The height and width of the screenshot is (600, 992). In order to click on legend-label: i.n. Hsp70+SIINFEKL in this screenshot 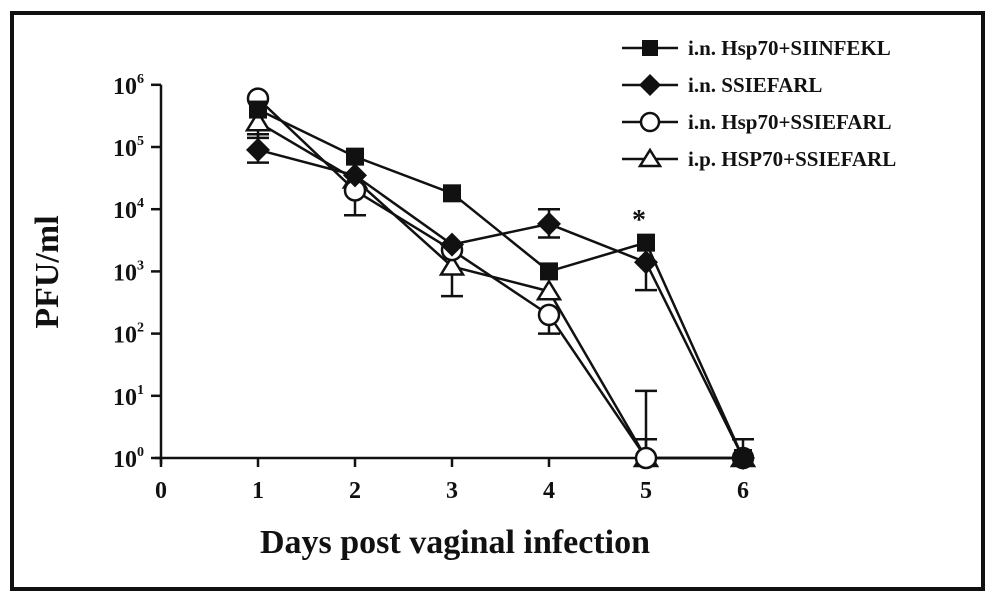, I will do `click(789, 48)`.